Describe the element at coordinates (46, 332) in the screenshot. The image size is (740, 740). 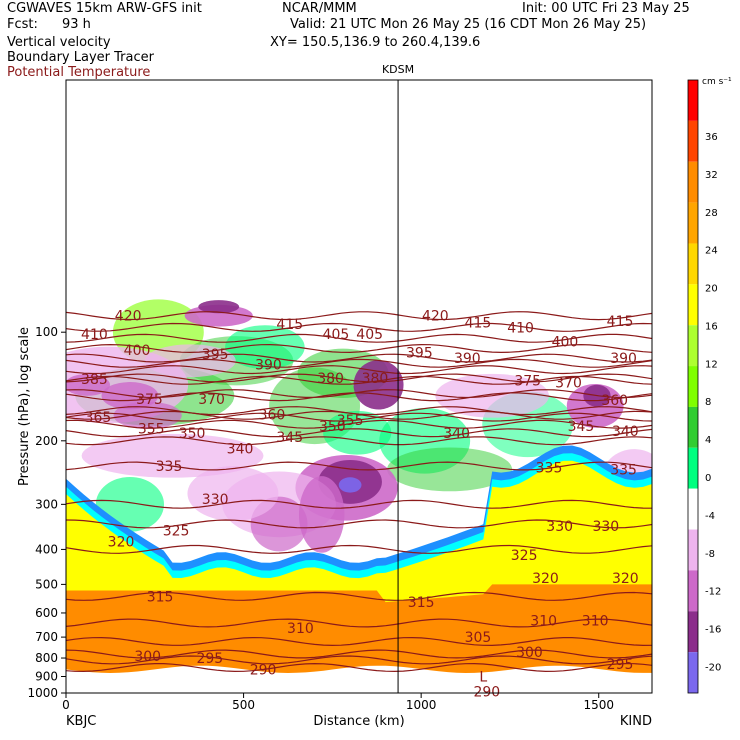
I see `y-tick-label: 100` at that location.